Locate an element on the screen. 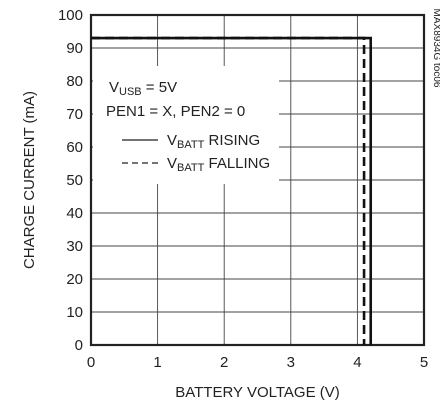 Image resolution: width=440 pixels, height=405 pixels. y-tick-label: 60 is located at coordinates (74, 147).